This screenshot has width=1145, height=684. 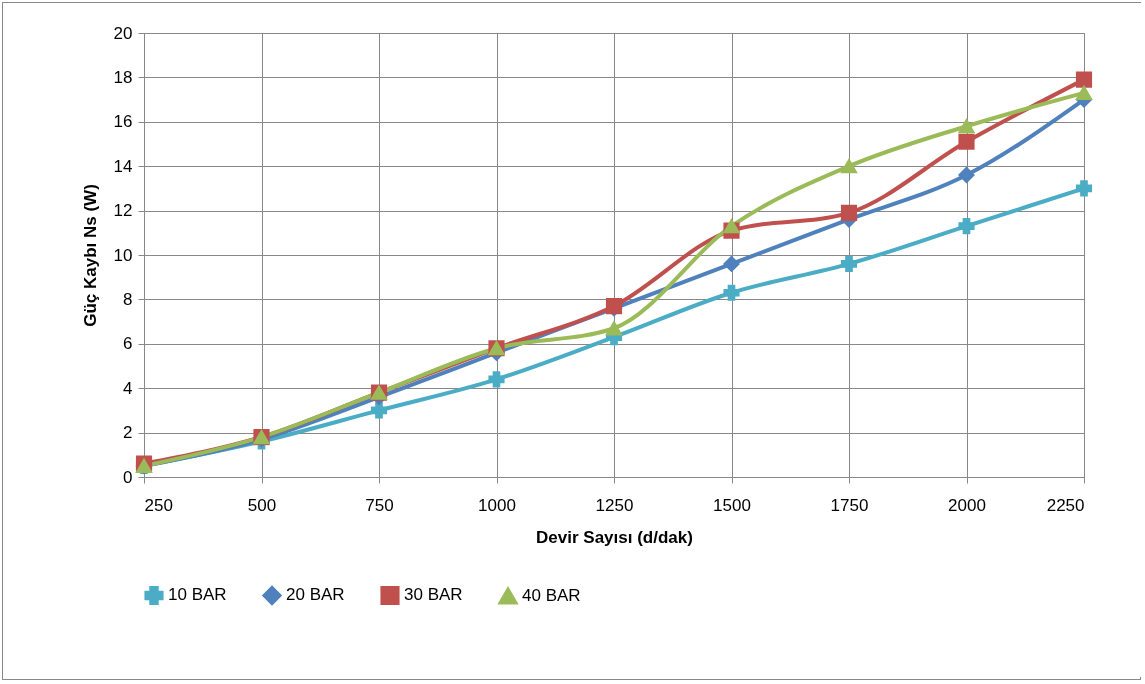 What do you see at coordinates (379, 505) in the screenshot?
I see `x-tick-label: 750` at bounding box center [379, 505].